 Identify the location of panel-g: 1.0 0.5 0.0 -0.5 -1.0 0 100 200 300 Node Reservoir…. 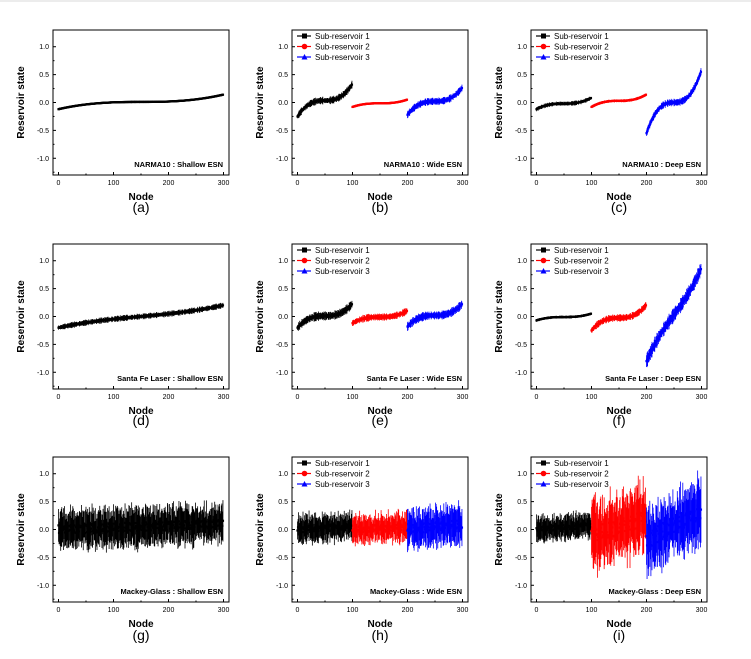
(123, 549).